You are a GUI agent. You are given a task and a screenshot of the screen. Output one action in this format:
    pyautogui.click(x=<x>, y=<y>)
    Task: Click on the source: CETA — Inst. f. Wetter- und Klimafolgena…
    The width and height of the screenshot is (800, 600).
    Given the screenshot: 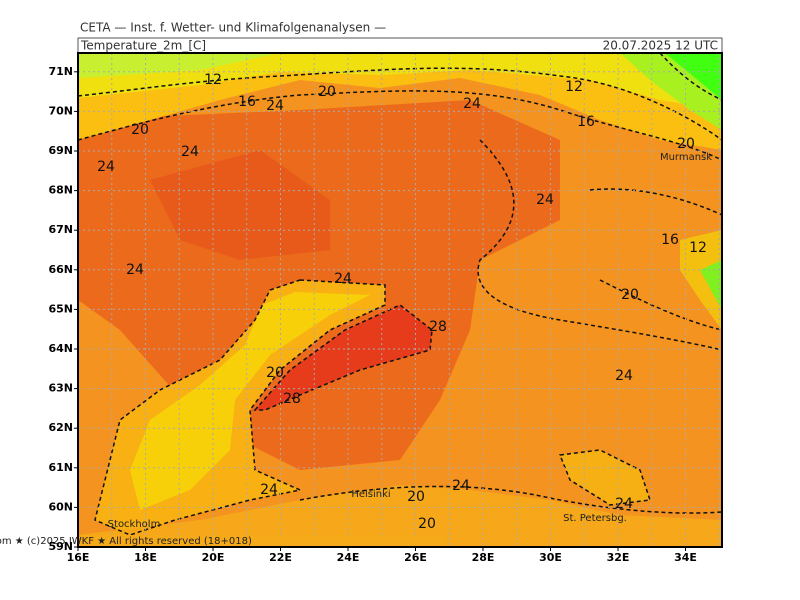 What is the action you would take?
    pyautogui.click(x=233, y=28)
    